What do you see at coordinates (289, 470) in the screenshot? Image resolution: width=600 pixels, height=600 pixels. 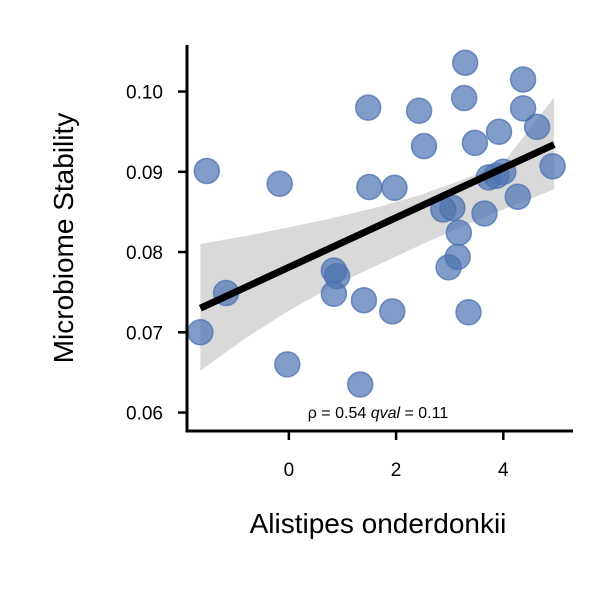 I see `x-tick-label: 0` at bounding box center [289, 470].